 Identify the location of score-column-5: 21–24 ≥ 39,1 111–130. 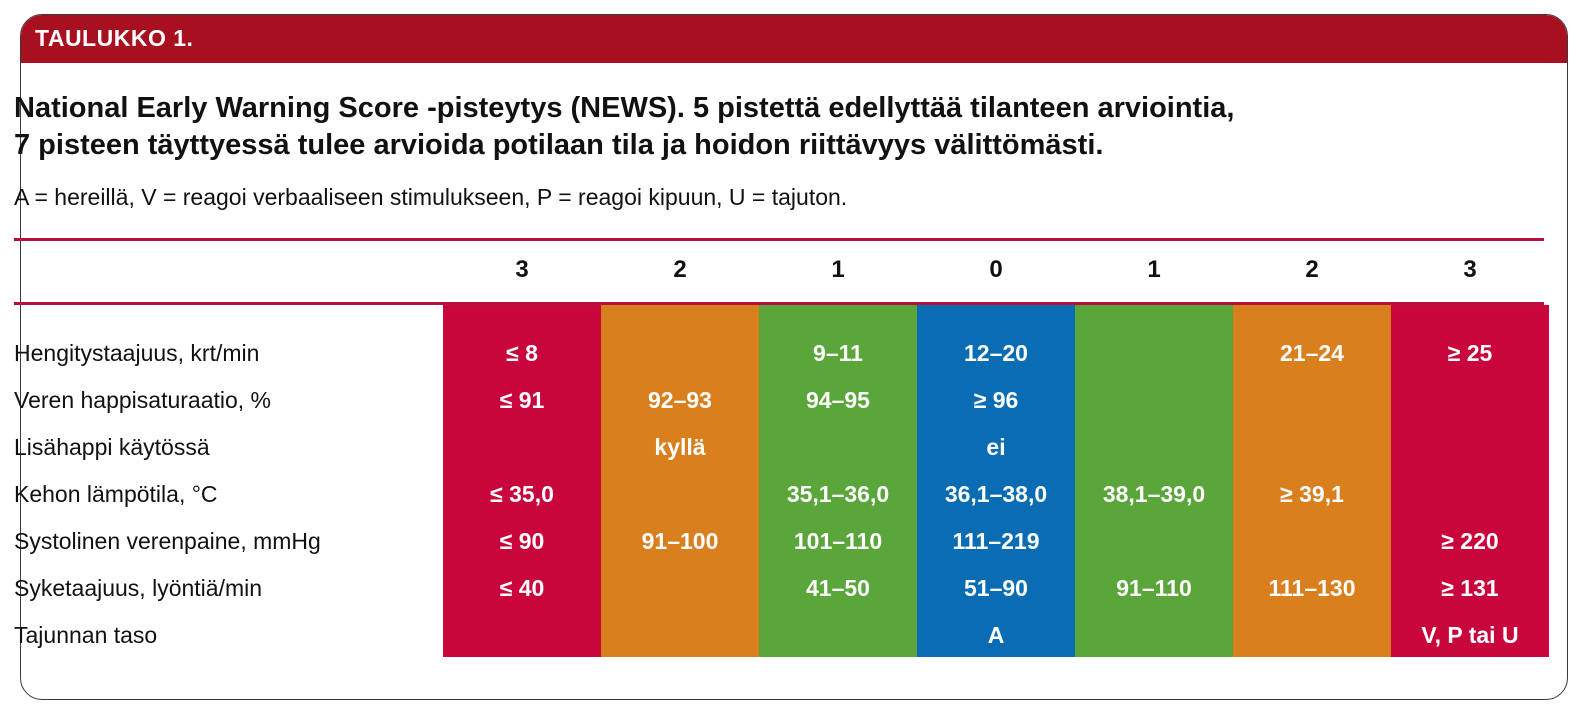
(1312, 481).